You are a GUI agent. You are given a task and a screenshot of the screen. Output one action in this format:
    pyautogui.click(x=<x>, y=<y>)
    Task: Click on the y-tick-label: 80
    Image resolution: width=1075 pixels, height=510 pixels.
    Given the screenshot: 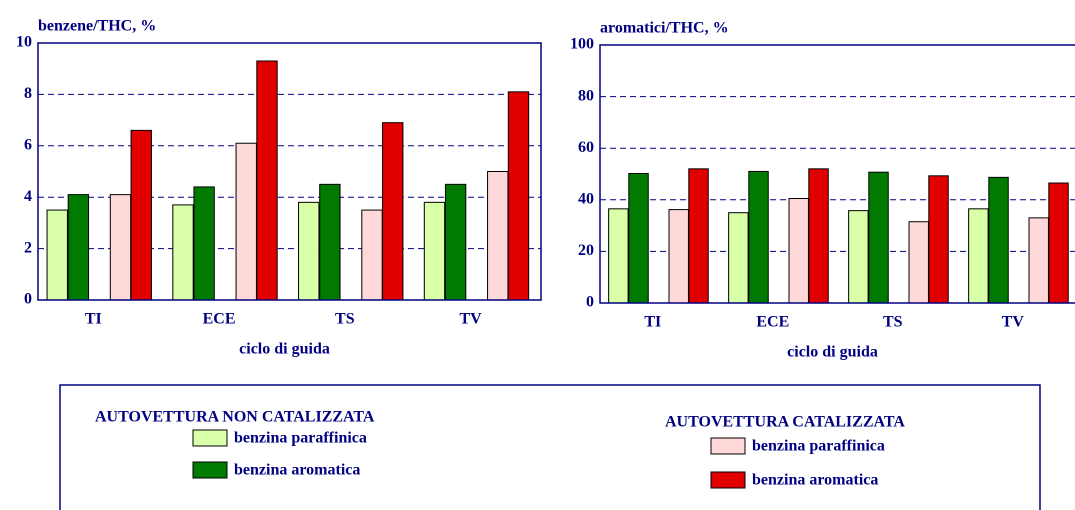 What is the action you would take?
    pyautogui.click(x=586, y=95)
    